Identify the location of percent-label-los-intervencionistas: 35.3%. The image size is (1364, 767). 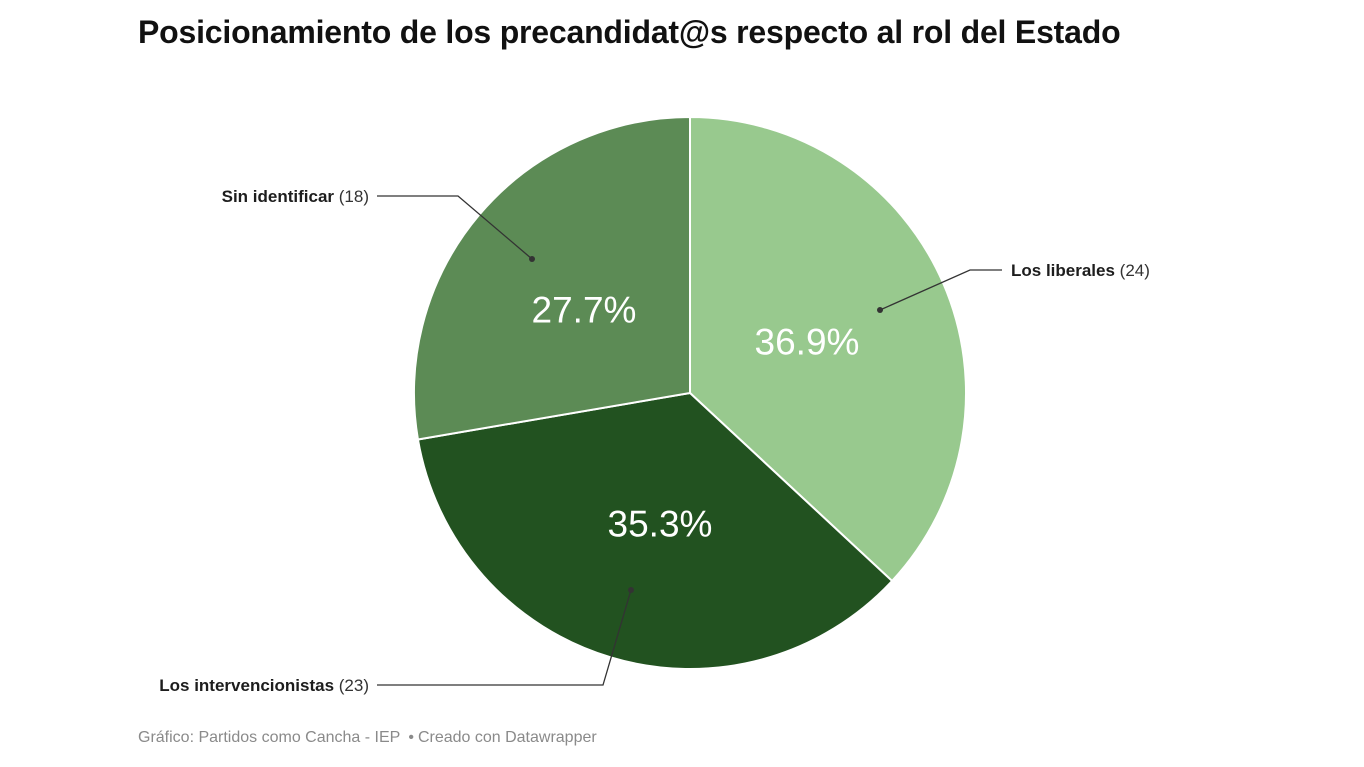
(660, 524).